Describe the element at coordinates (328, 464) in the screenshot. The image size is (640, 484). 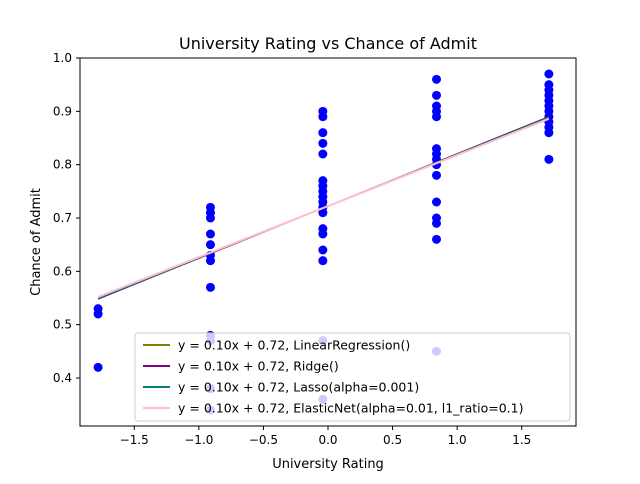
I see `x-axis-label: University Rating` at that location.